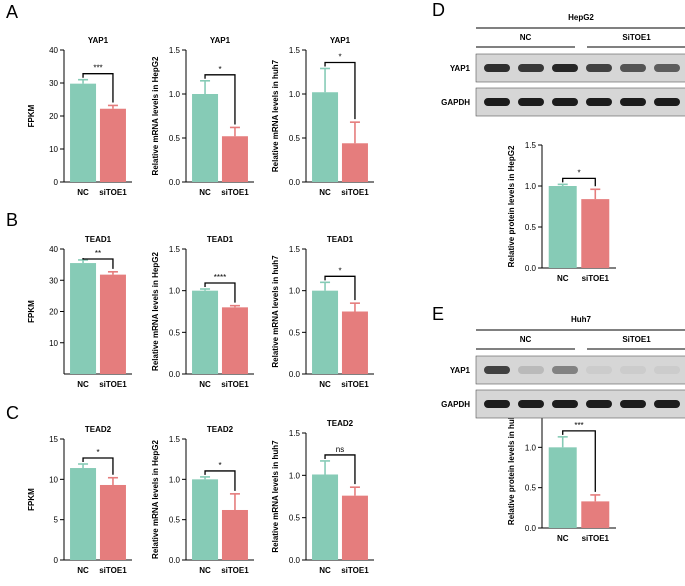 This screenshot has height=586, width=685. What do you see at coordinates (636, 339) in the screenshot?
I see `blot-E-group-label: SiTOE1` at bounding box center [636, 339].